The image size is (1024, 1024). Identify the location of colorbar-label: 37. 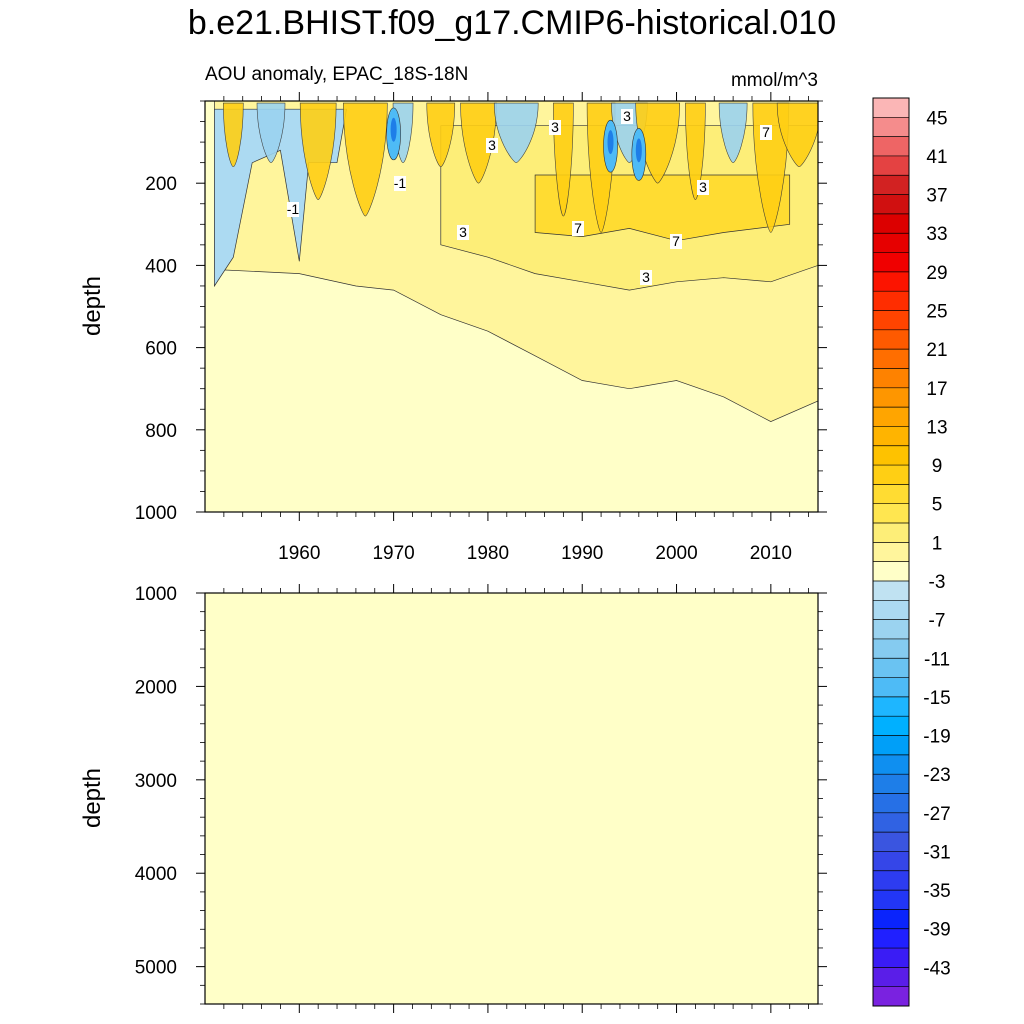
(936, 196).